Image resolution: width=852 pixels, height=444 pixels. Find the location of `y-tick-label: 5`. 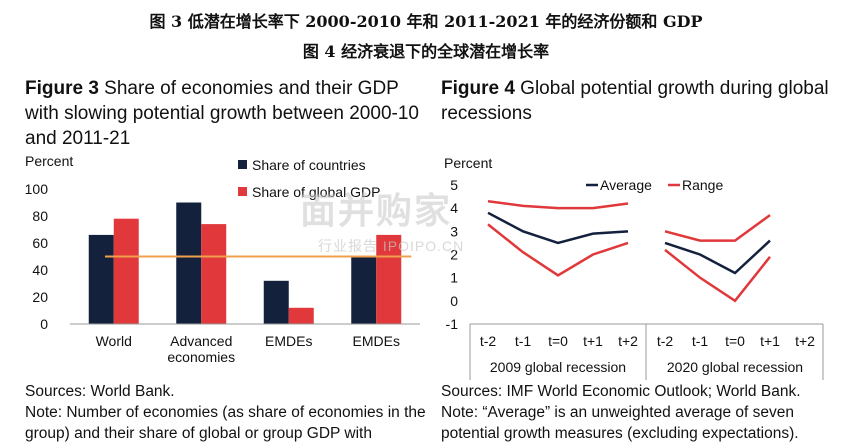

y-tick-label: 5 is located at coordinates (454, 185).